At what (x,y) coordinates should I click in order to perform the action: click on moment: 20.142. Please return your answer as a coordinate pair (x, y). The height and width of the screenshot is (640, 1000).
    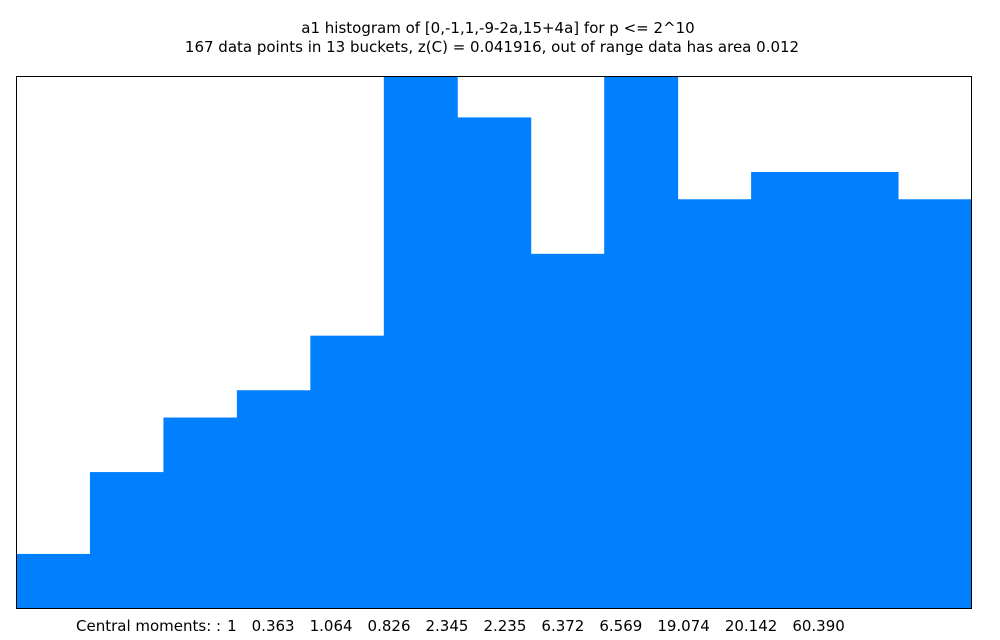
    Looking at the image, I should click on (751, 626).